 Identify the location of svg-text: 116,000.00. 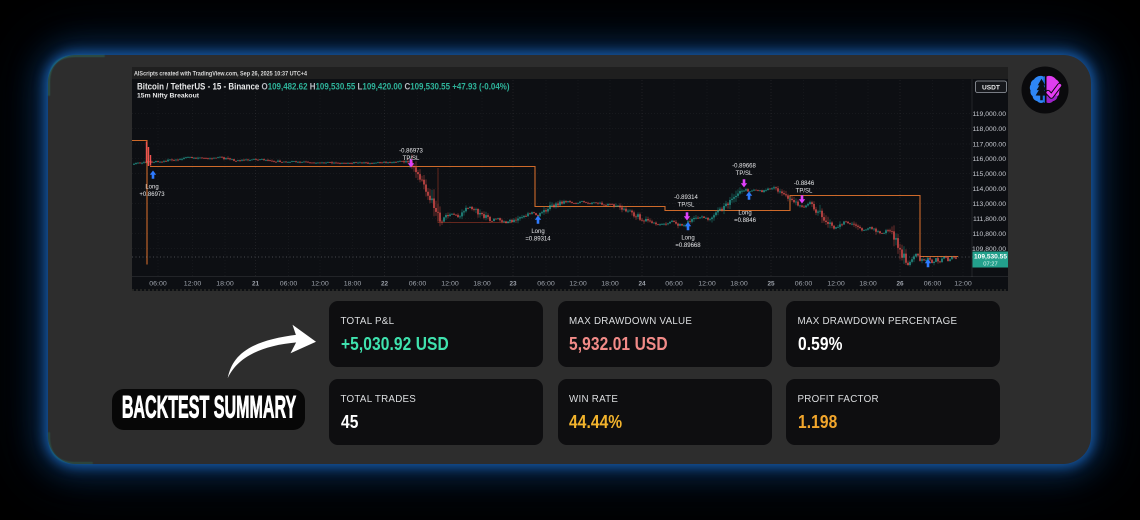
(989, 159).